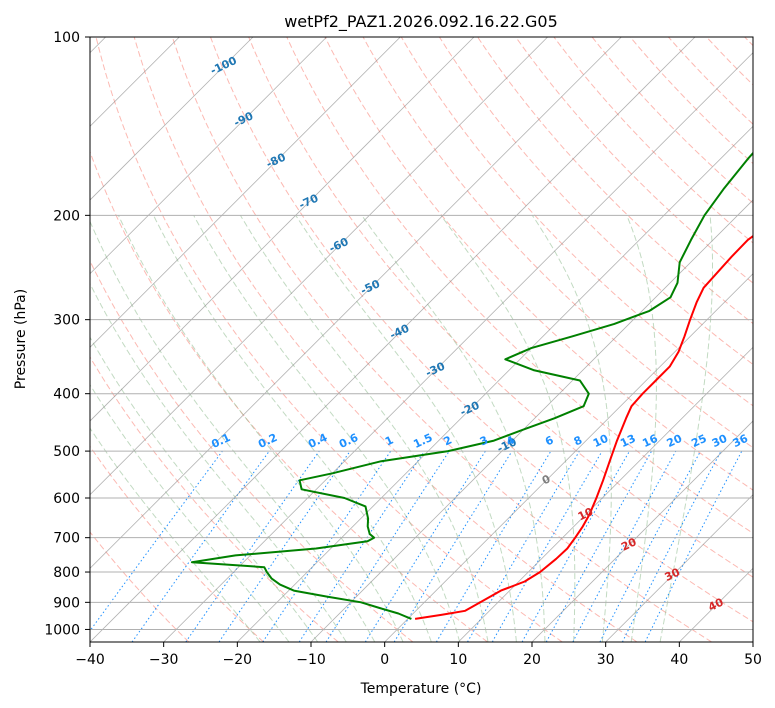 Image resolution: width=775 pixels, height=708 pixels. What do you see at coordinates (753, 660) in the screenshot?
I see `x-tick-label: 50` at bounding box center [753, 660].